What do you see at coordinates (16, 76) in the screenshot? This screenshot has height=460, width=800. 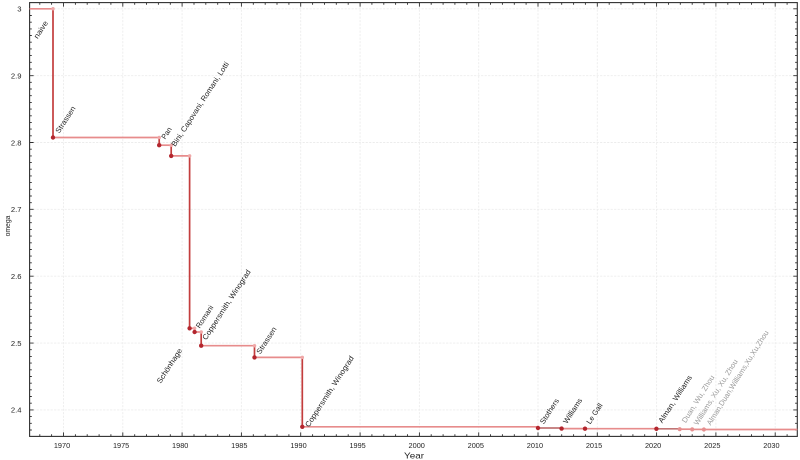 I see `svg-text: 2.9` at bounding box center [16, 76].